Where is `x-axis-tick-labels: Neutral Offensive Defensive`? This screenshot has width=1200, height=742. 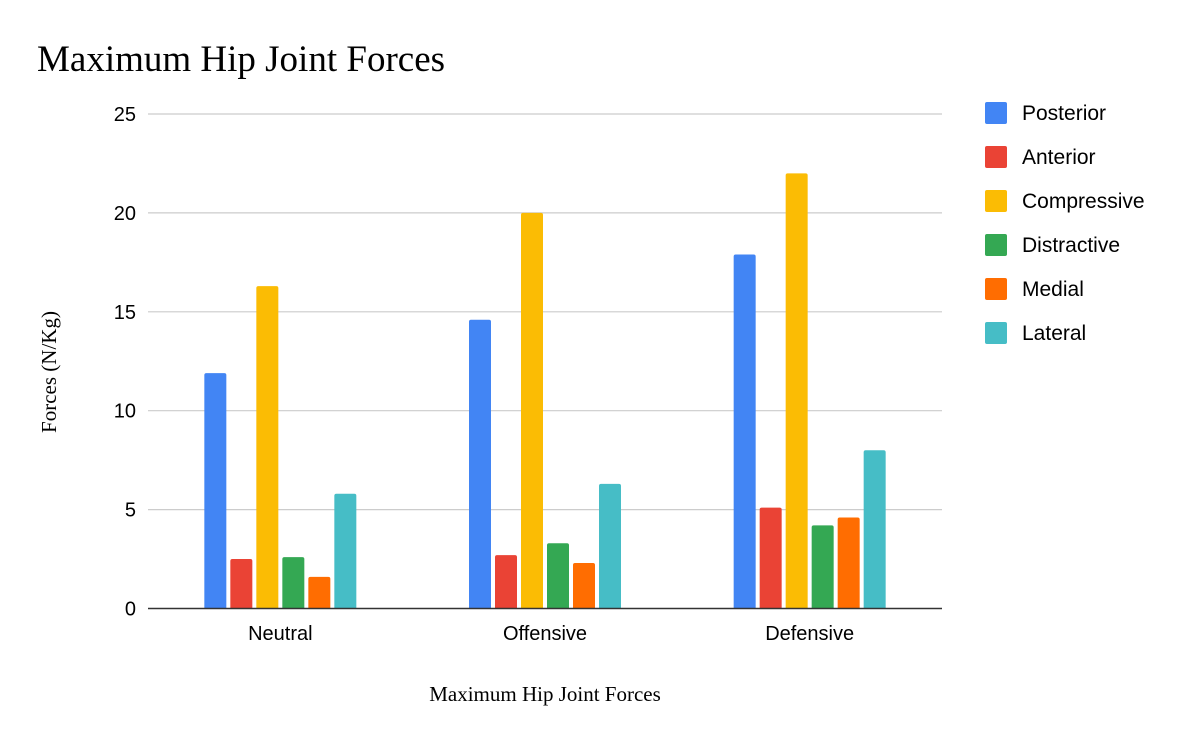
x-axis-tick-labels: Neutral Offensive Defensive is located at coordinates (551, 634).